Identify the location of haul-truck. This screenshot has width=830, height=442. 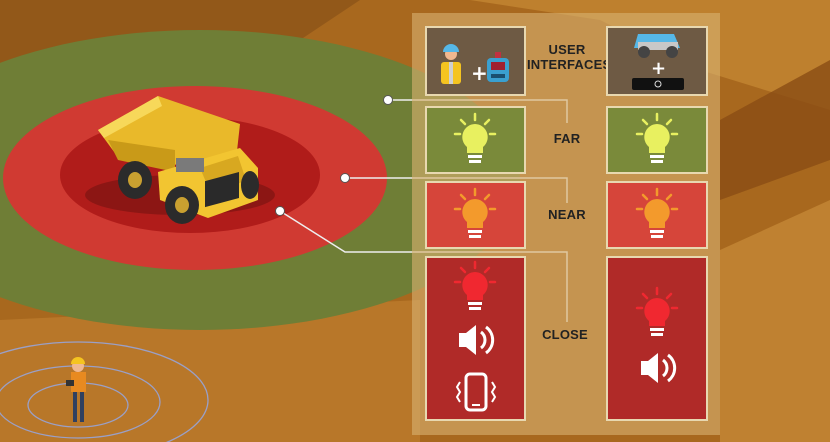
(180, 160).